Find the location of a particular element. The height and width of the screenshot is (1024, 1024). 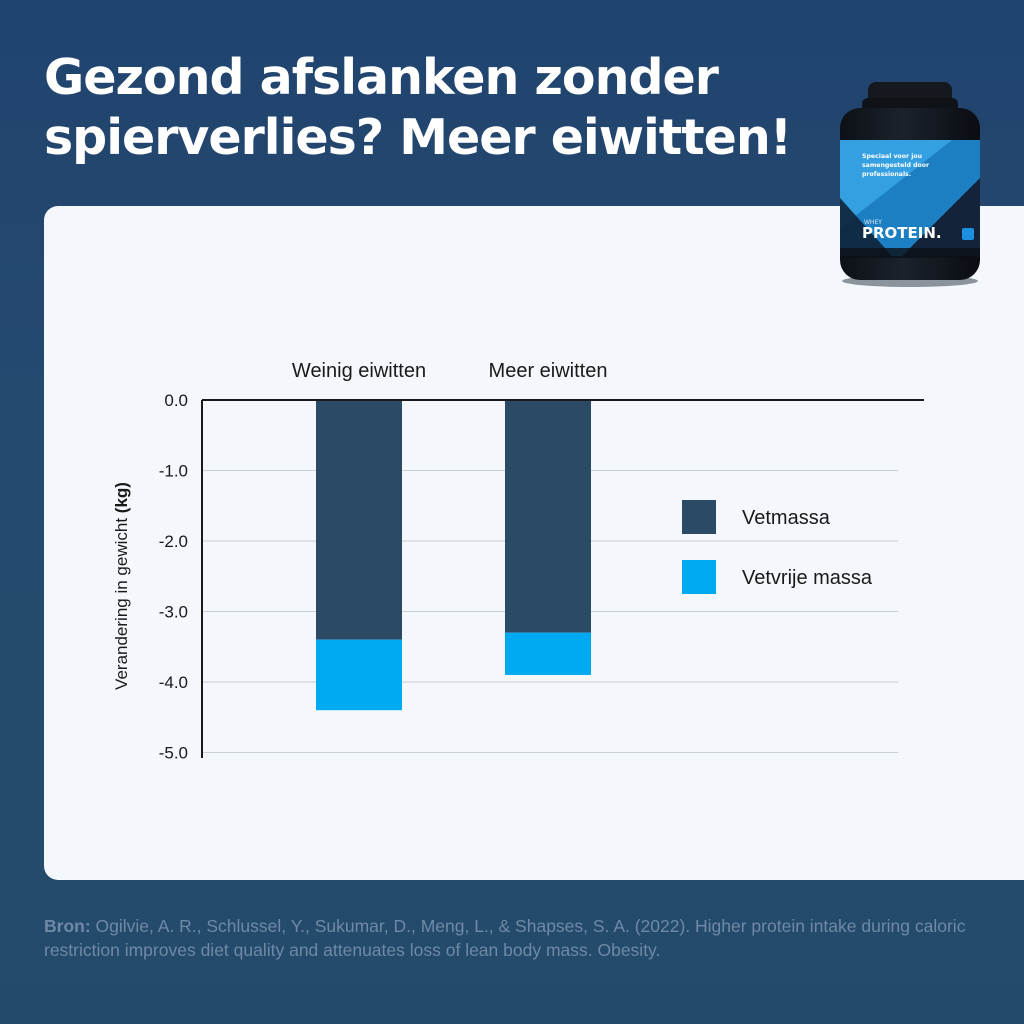

legend: Vetmassa Vetvrije massa is located at coordinates (777, 547).